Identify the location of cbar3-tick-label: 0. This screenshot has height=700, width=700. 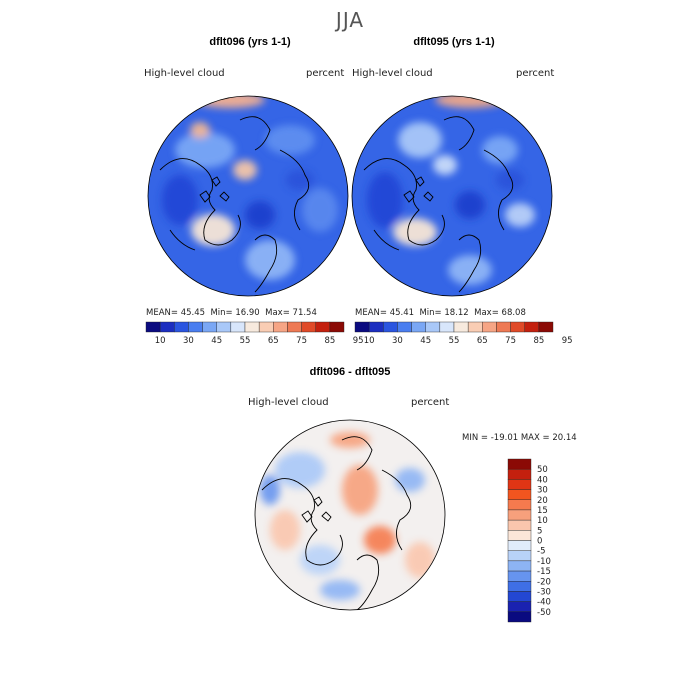
(539, 542).